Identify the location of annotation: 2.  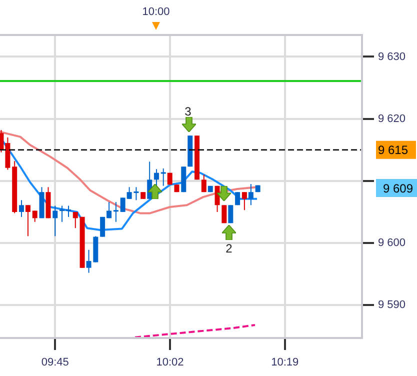
(229, 248).